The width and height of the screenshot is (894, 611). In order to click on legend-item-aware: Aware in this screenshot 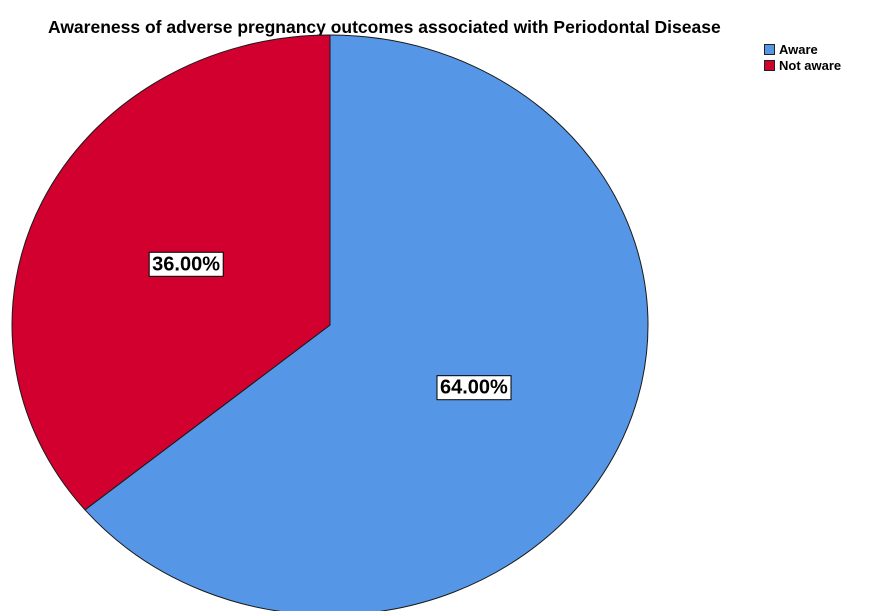, I will do `click(802, 49)`.